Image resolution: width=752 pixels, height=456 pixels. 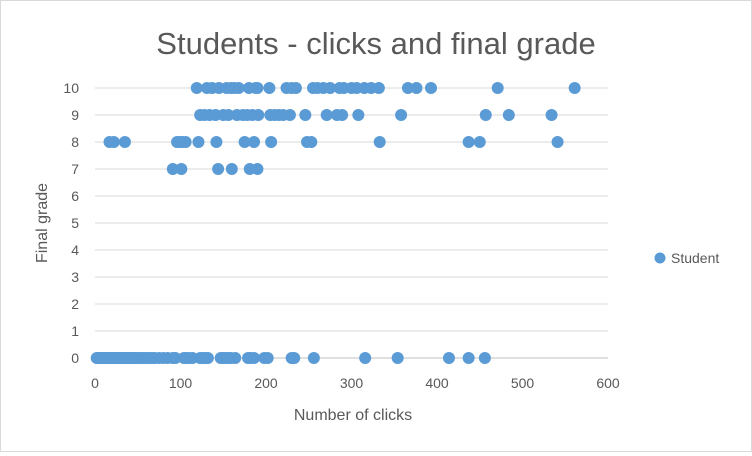 What do you see at coordinates (523, 383) in the screenshot?
I see `x-tick-label: 500` at bounding box center [523, 383].